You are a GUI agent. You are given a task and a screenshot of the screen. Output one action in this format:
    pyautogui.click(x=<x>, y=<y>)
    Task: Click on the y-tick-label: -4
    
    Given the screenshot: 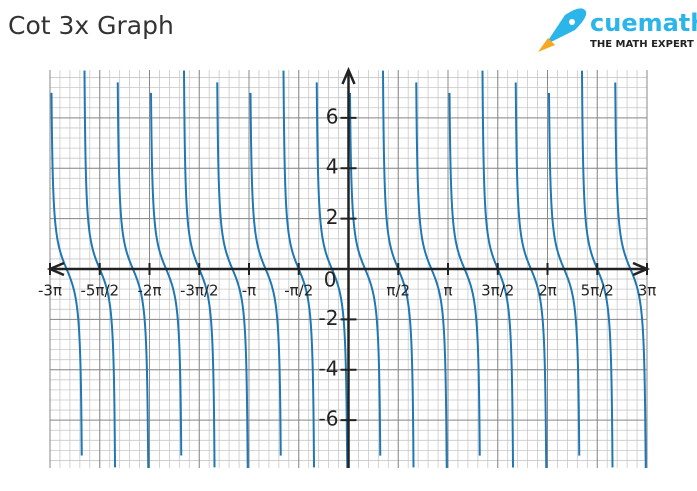 What is the action you would take?
    pyautogui.click(x=329, y=368)
    